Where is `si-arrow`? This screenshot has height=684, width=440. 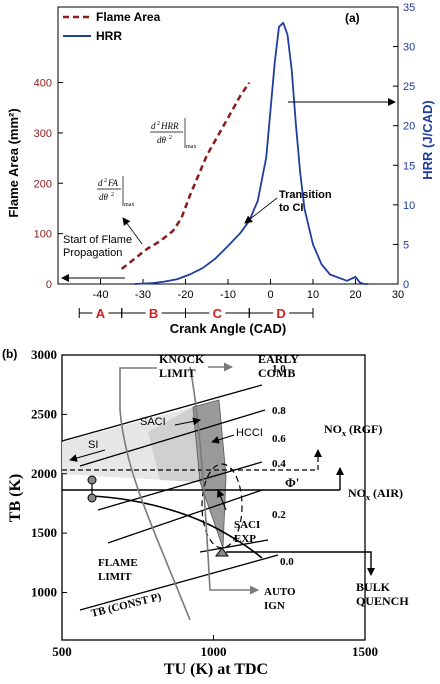 si-arrow is located at coordinates (87, 455).